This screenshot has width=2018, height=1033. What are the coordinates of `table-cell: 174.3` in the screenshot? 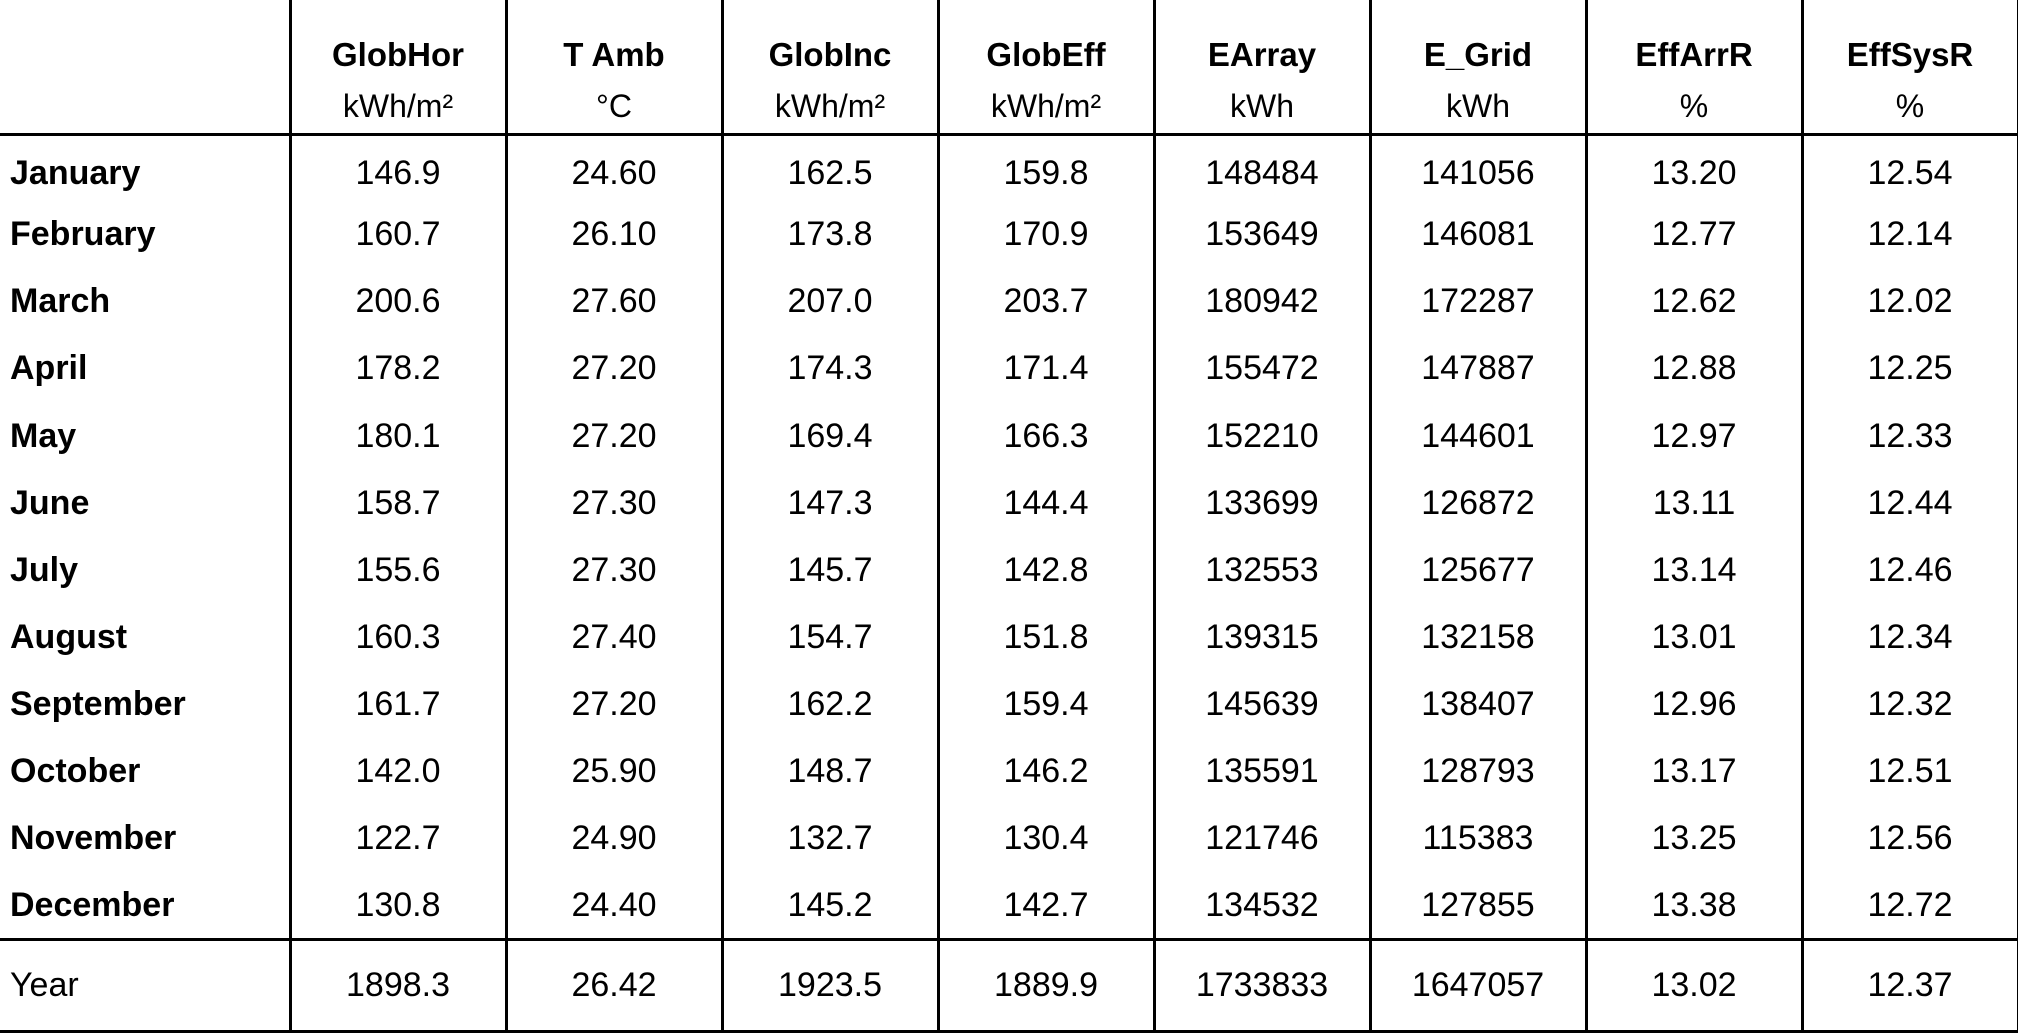 It's located at (829, 369).